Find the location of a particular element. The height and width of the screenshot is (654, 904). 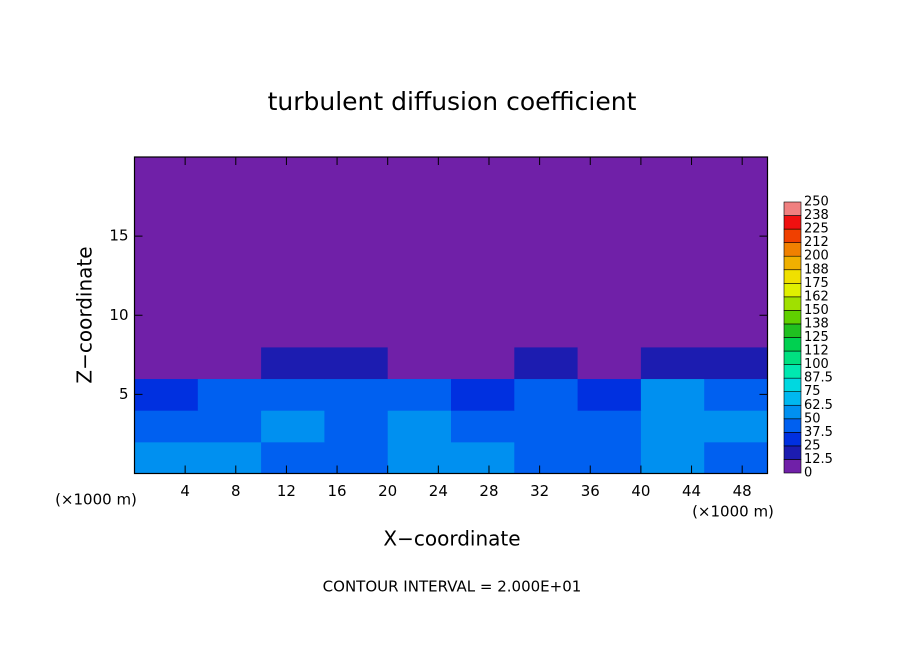

colorbar-label: 162 is located at coordinates (816, 296).